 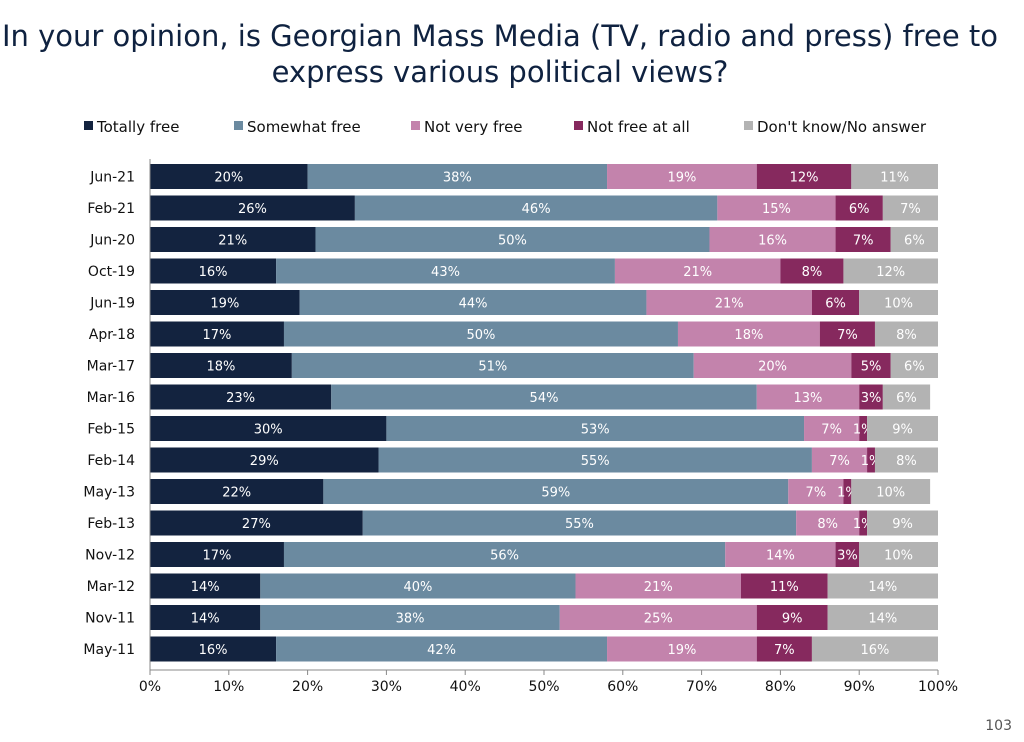 What do you see at coordinates (111, 367) in the screenshot?
I see `category-label: Mar-17` at bounding box center [111, 367].